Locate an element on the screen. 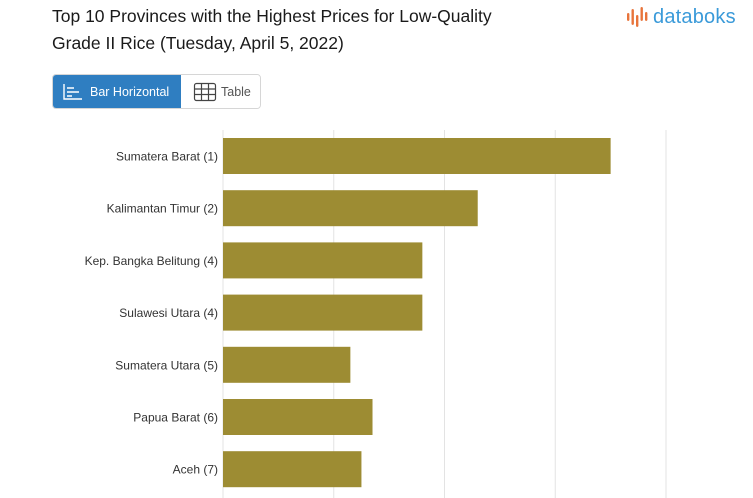 This screenshot has width=753, height=498. databoks-logo: databoks is located at coordinates (681, 17).